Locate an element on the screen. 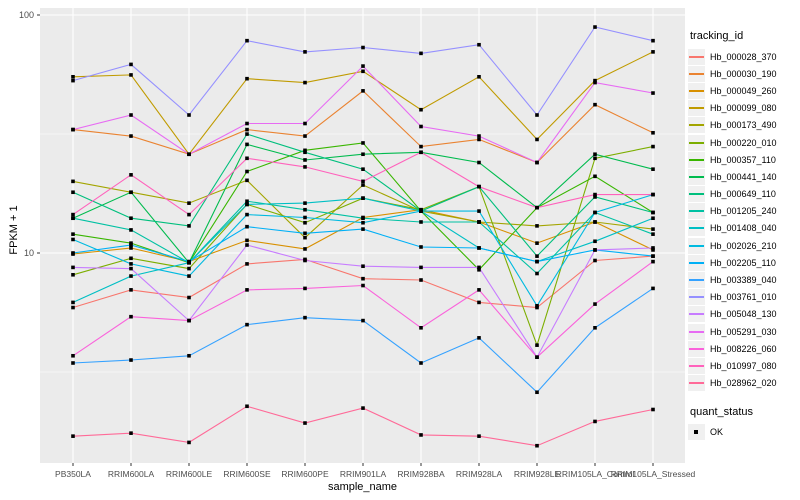 The height and width of the screenshot is (500, 800). legend-entry: Hb_003761_010 is located at coordinates (744, 297).